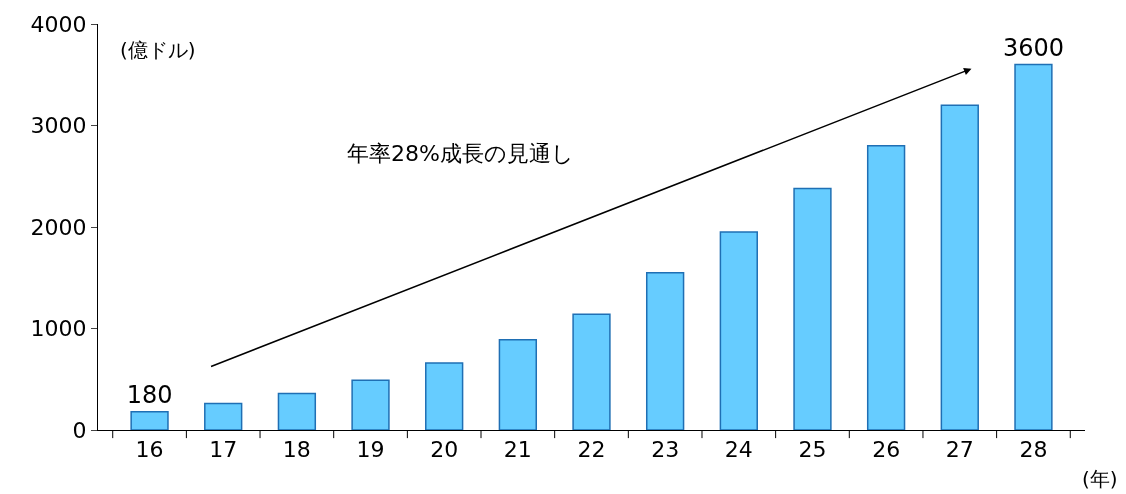 This screenshot has height=494, width=1126. Describe the element at coordinates (1033, 47) in the screenshot. I see `data-label: 3600` at that location.